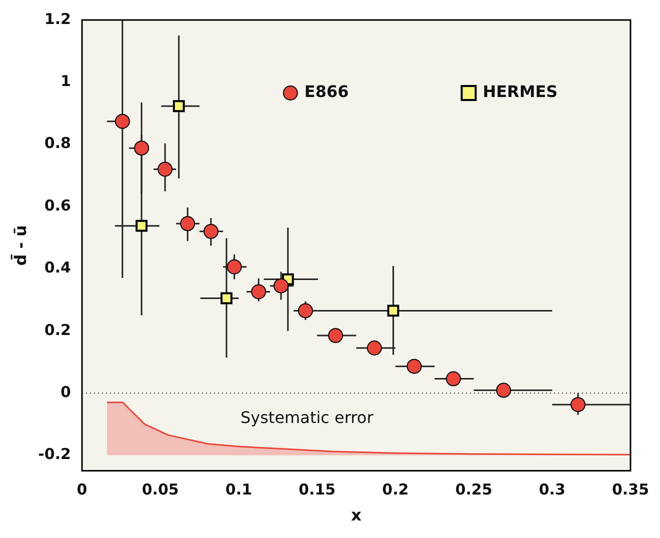  What do you see at coordinates (395, 489) in the screenshot?
I see `x-tick-label: 0.2` at bounding box center [395, 489].